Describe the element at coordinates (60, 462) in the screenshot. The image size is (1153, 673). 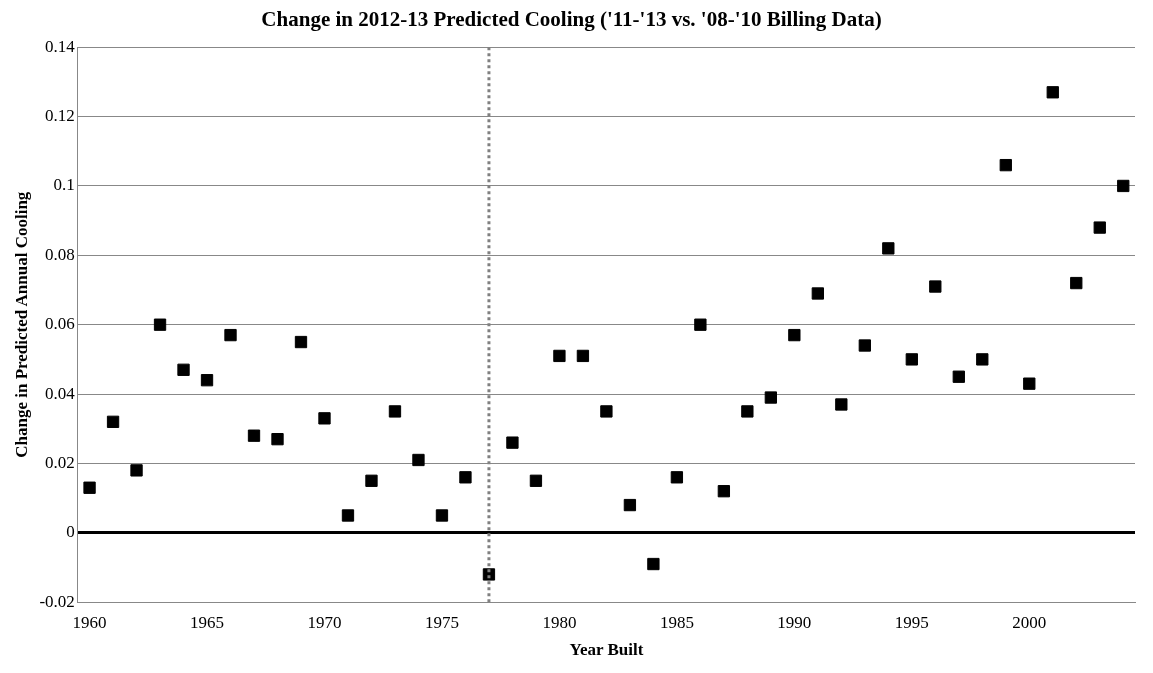
I see `y-tick-label: 0.02` at that location.